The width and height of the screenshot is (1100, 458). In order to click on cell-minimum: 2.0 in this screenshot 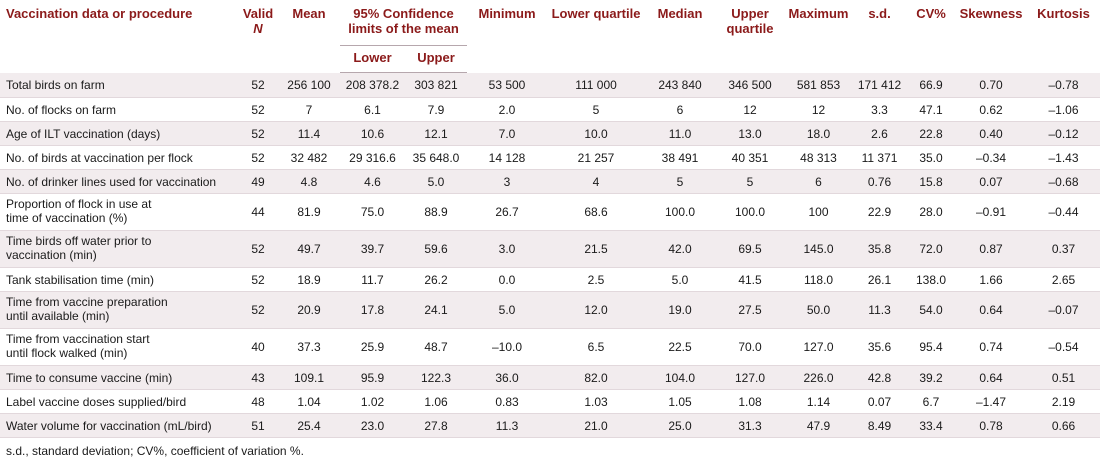, I will do `click(507, 109)`.